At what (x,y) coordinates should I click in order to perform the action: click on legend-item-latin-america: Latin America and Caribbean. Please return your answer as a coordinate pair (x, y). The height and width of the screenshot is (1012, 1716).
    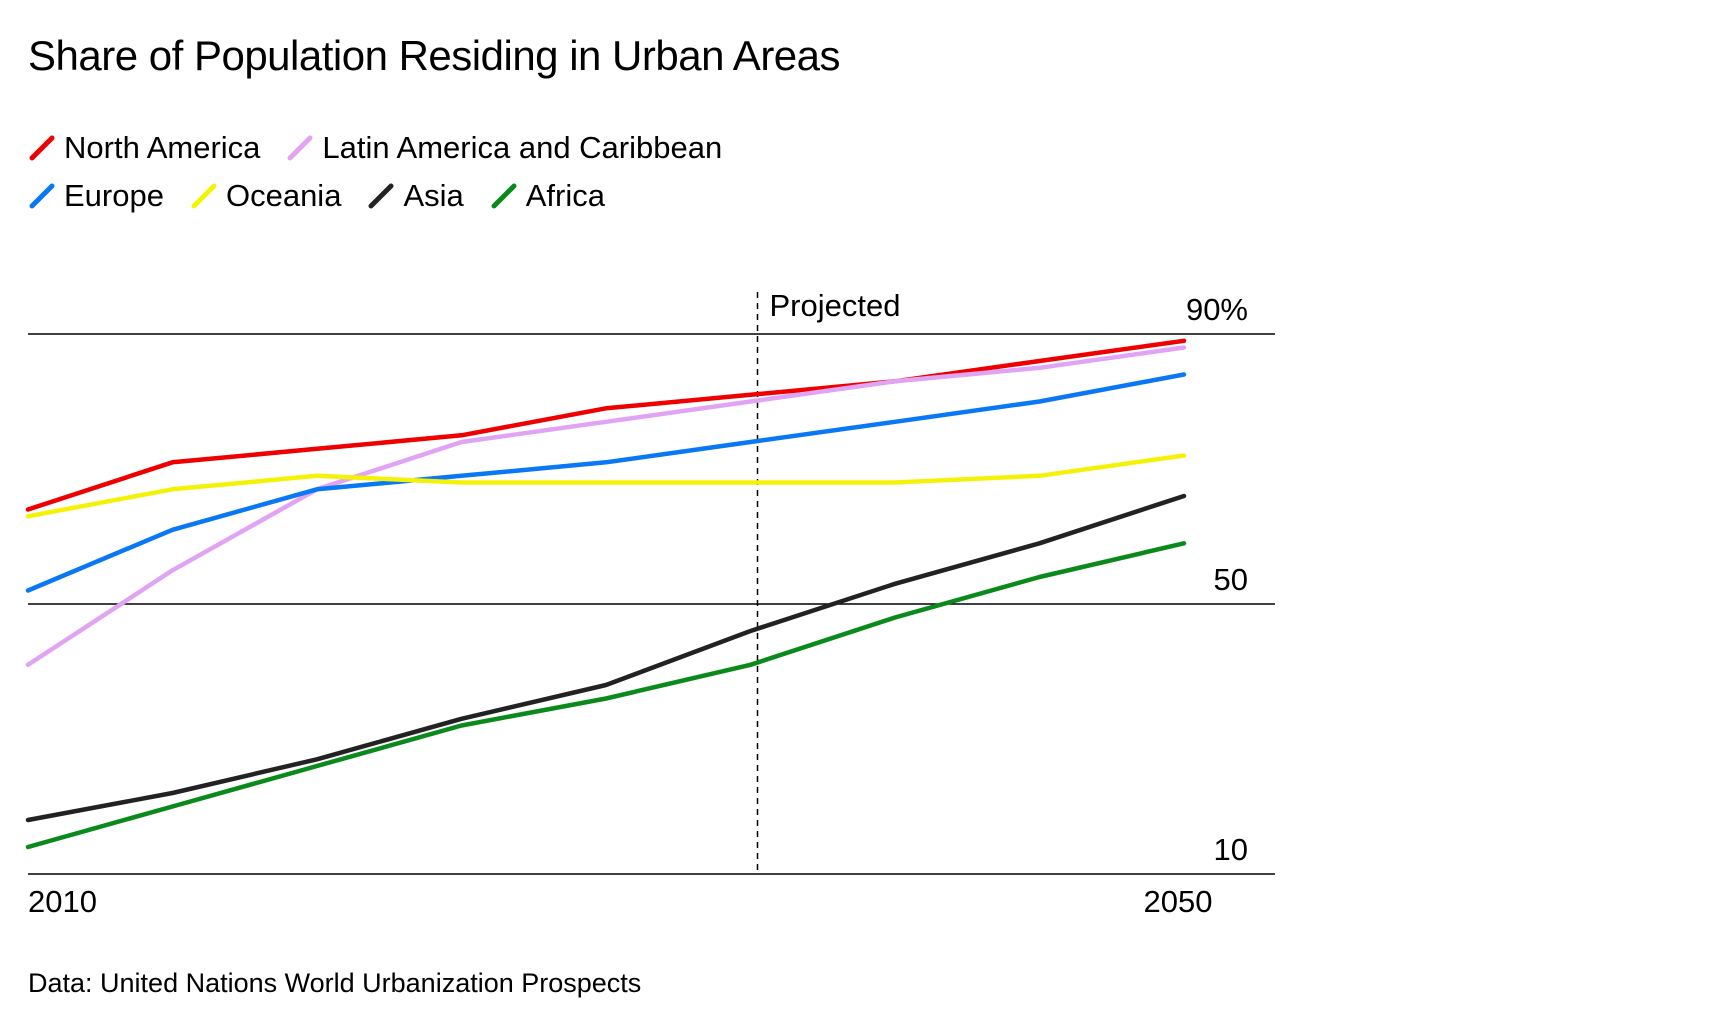
    Looking at the image, I should click on (504, 148).